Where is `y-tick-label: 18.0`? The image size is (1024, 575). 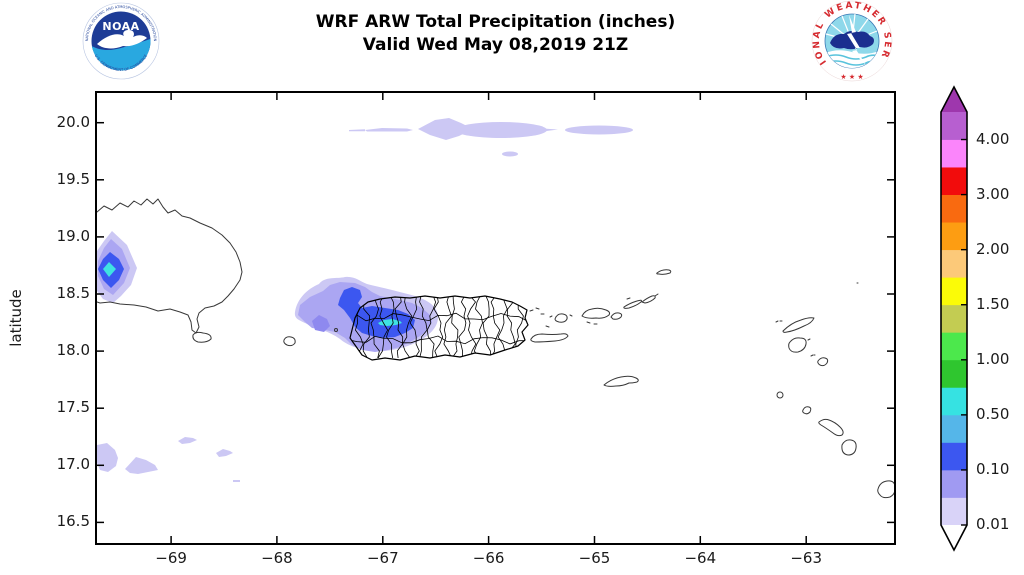
y-tick-label: 18.0 is located at coordinates (73, 350).